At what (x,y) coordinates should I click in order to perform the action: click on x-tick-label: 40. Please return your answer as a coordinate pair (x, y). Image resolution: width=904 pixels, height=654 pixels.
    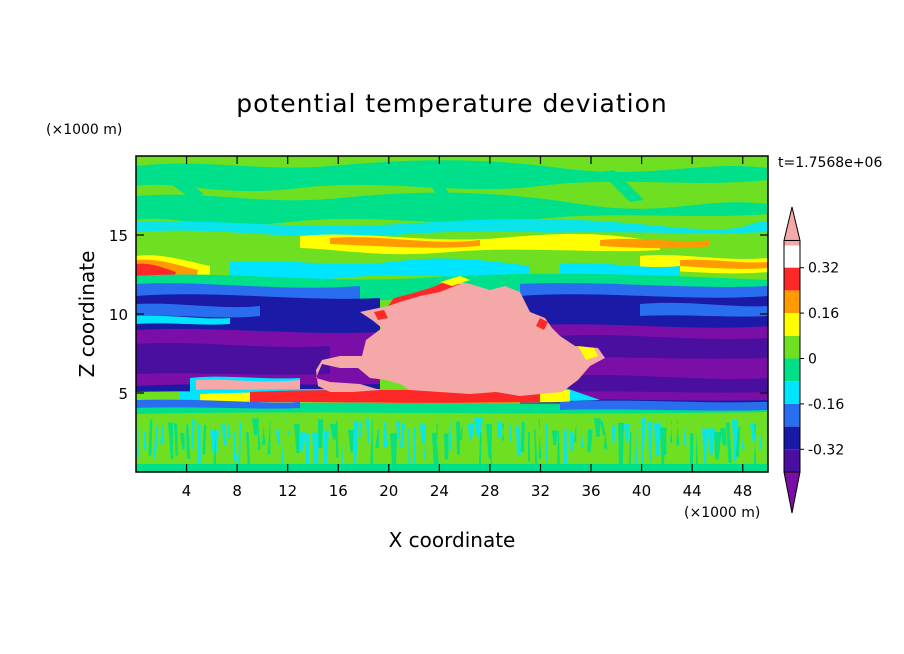
    Looking at the image, I should click on (641, 491).